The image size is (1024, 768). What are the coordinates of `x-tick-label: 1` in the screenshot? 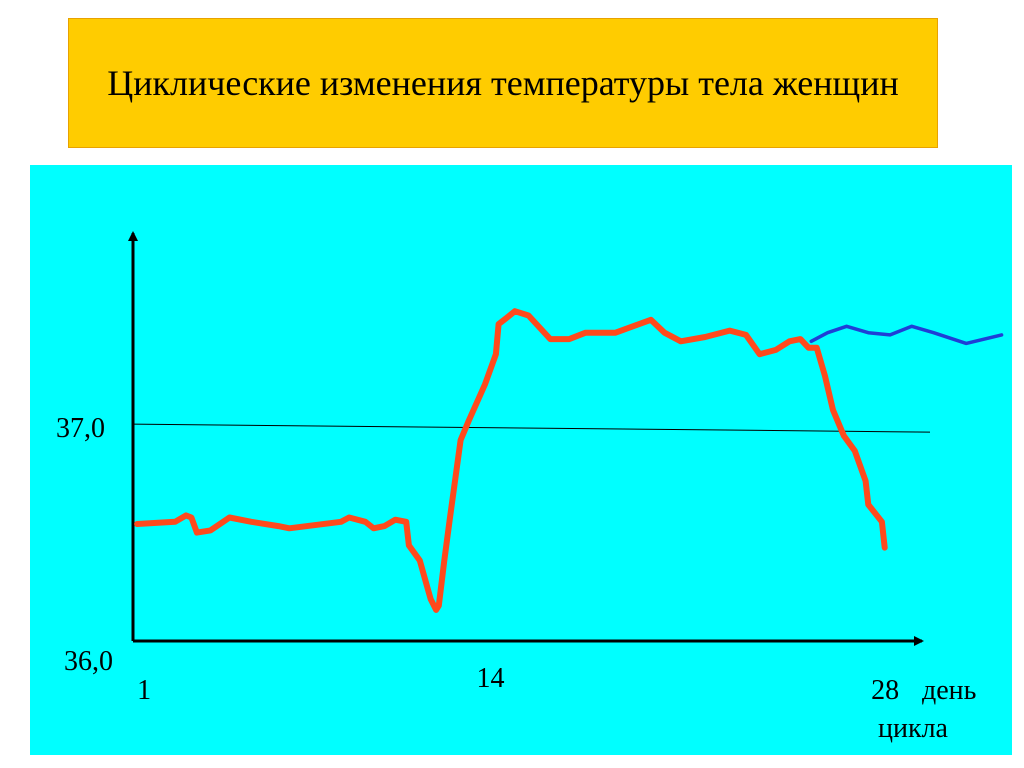 It's located at (144, 690).